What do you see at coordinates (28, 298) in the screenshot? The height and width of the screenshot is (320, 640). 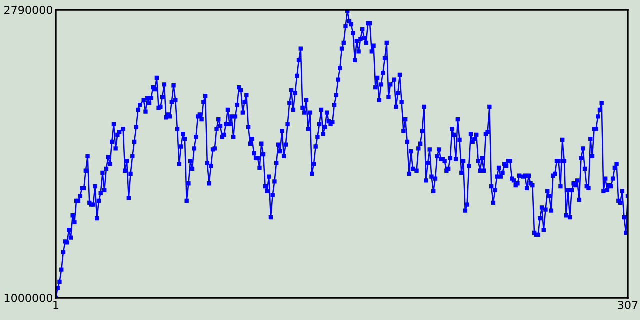 I see `y-tick-label: 1000000` at bounding box center [28, 298].